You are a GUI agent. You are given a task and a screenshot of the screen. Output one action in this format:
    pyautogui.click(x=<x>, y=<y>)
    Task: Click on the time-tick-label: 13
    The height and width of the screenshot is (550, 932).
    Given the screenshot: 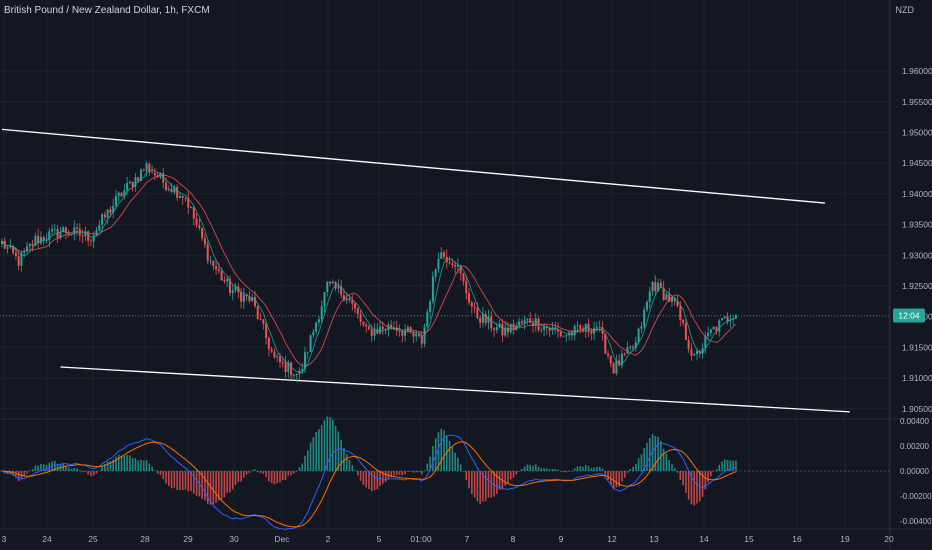 What is the action you would take?
    pyautogui.click(x=654, y=539)
    